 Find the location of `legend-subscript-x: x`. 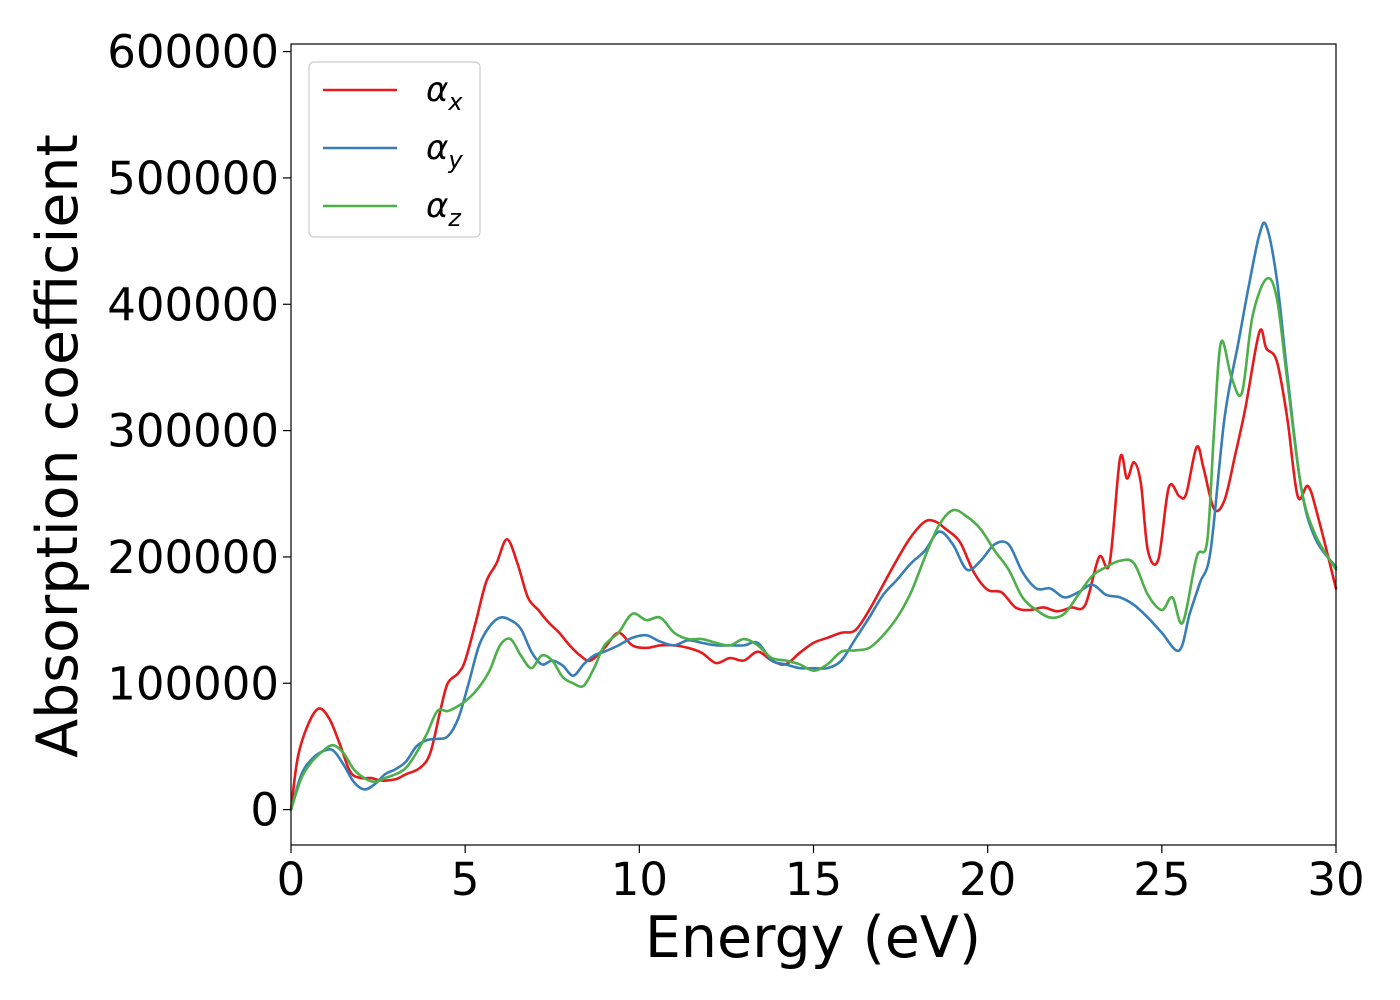

legend-subscript-x: x is located at coordinates (455, 102).